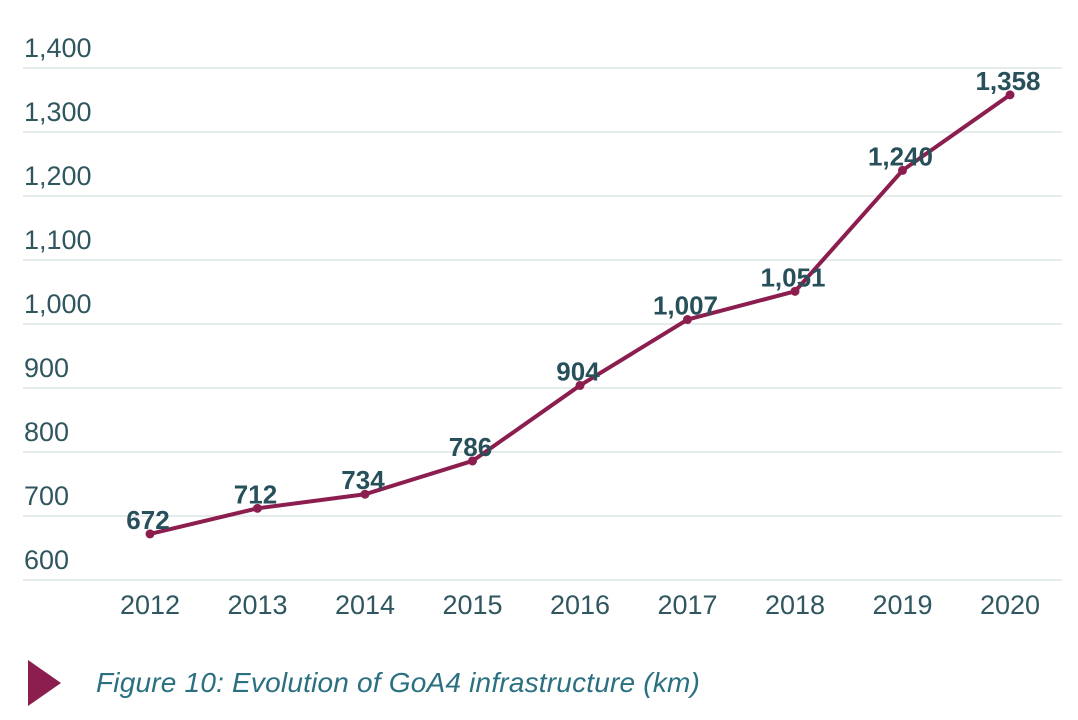  I want to click on y-axis-tick-label: 600, so click(46, 560).